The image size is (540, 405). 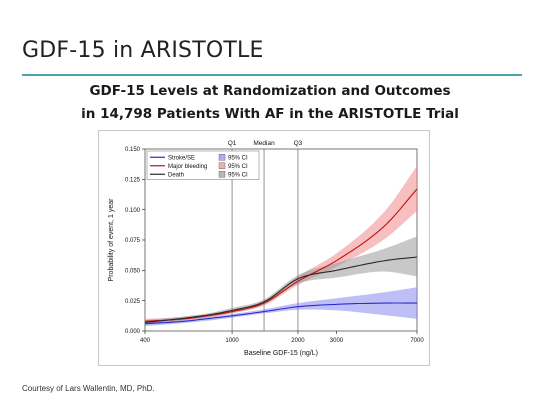 What do you see at coordinates (133, 332) in the screenshot?
I see `y-tick-label-0: 0.000` at bounding box center [133, 332].